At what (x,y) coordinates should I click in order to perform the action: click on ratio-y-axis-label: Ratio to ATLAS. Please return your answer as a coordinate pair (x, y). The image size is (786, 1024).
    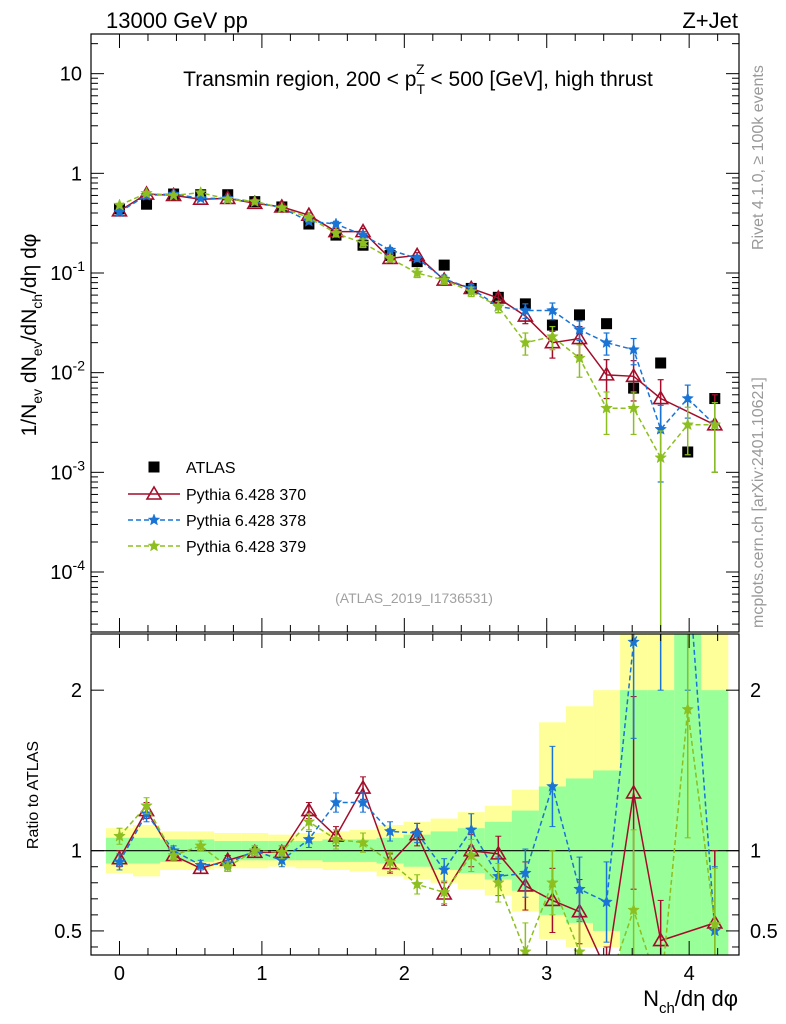
    Looking at the image, I should click on (33, 795).